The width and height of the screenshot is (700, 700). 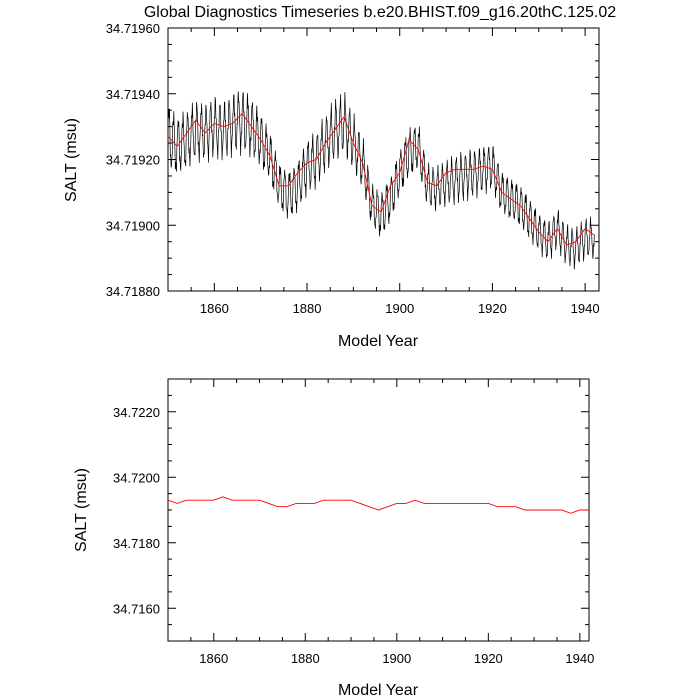 I want to click on top-y-axis-label: SALT (msu), so click(x=71, y=160).